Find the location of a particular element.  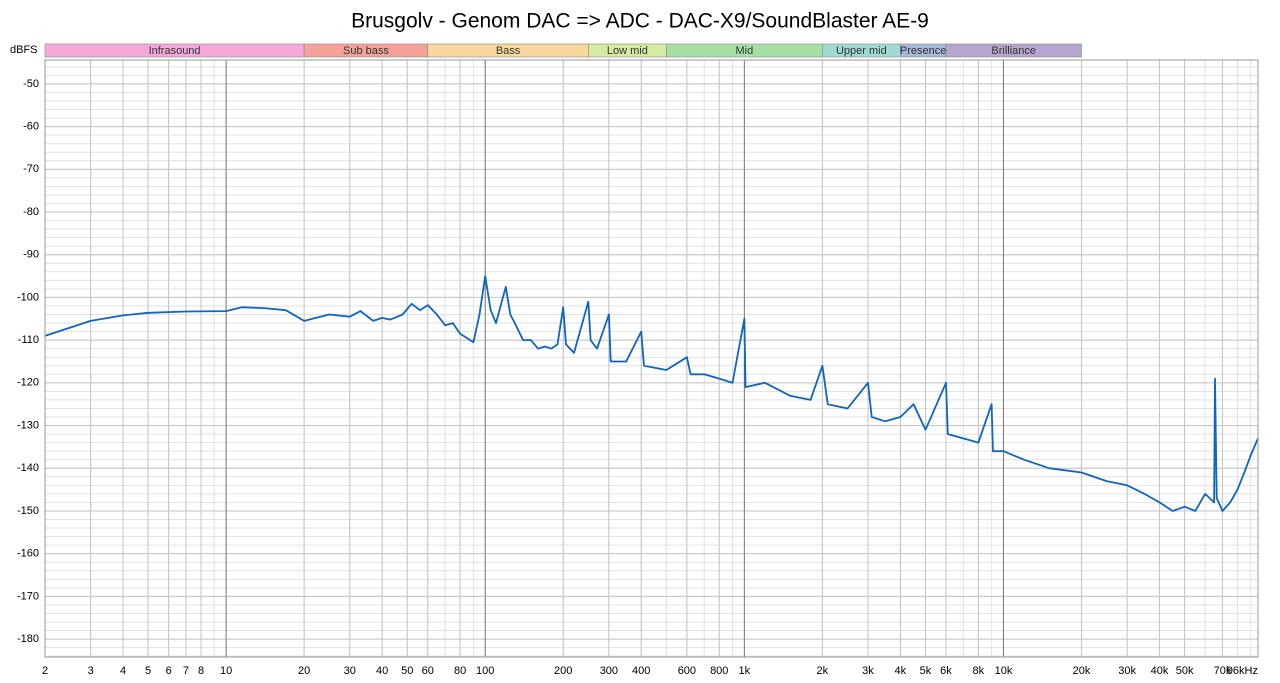

y-tick-label: -130 is located at coordinates (28, 425).